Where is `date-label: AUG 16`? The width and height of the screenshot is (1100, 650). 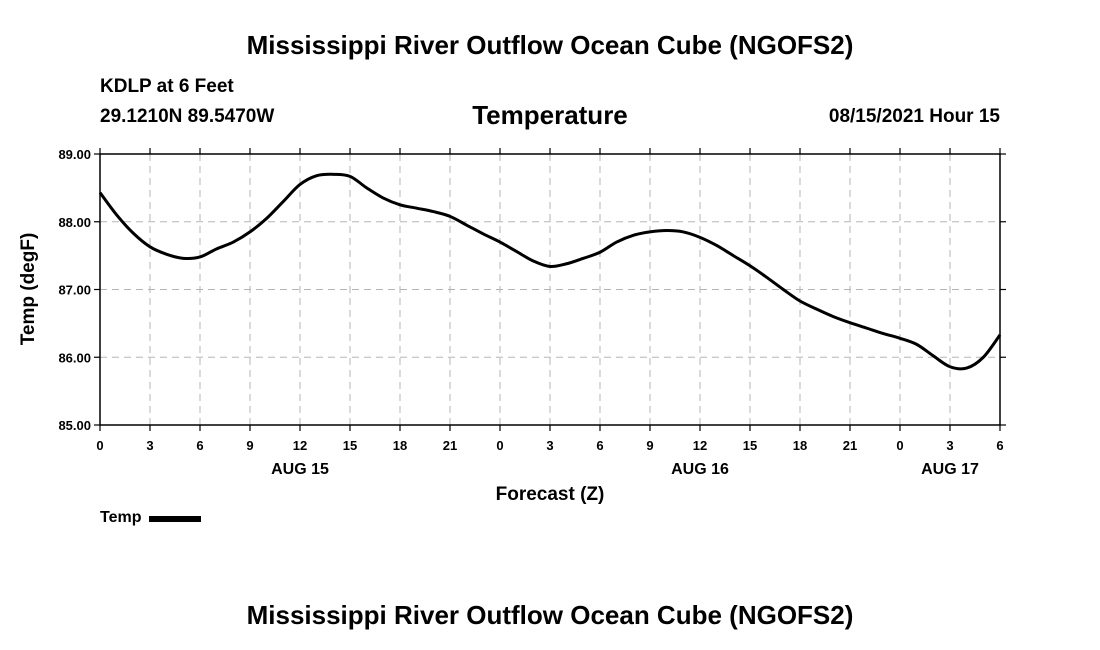
date-label: AUG 16 is located at coordinates (700, 469).